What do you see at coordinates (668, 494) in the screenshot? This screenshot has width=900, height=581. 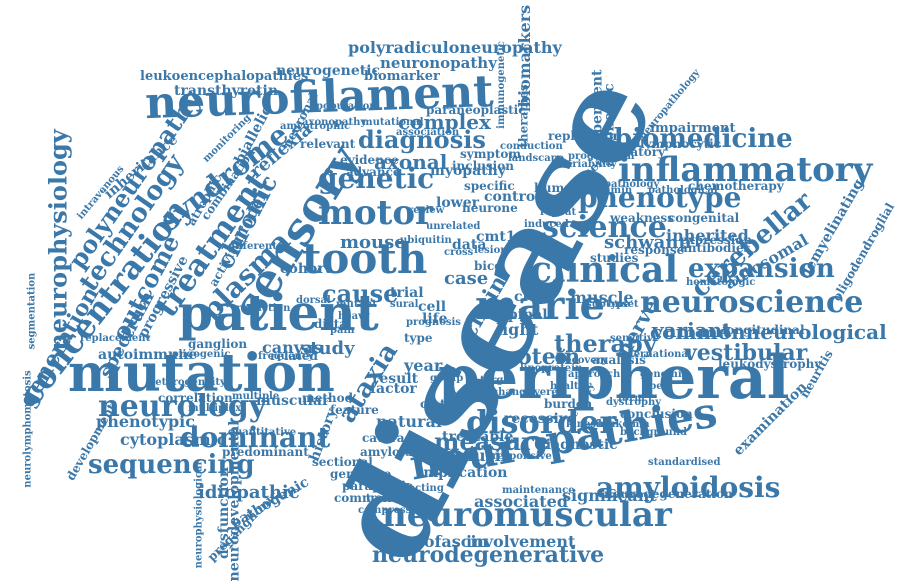 I see `word-neurodegeneration: neurodegeneration` at bounding box center [668, 494].